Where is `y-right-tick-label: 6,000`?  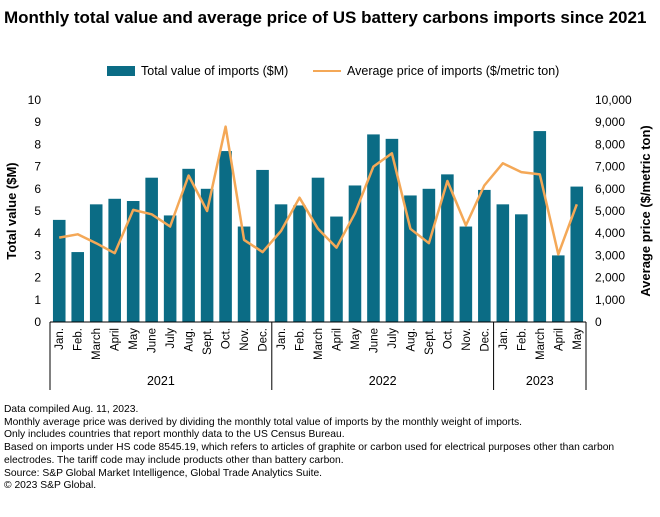 y-right-tick-label: 6,000 is located at coordinates (610, 189).